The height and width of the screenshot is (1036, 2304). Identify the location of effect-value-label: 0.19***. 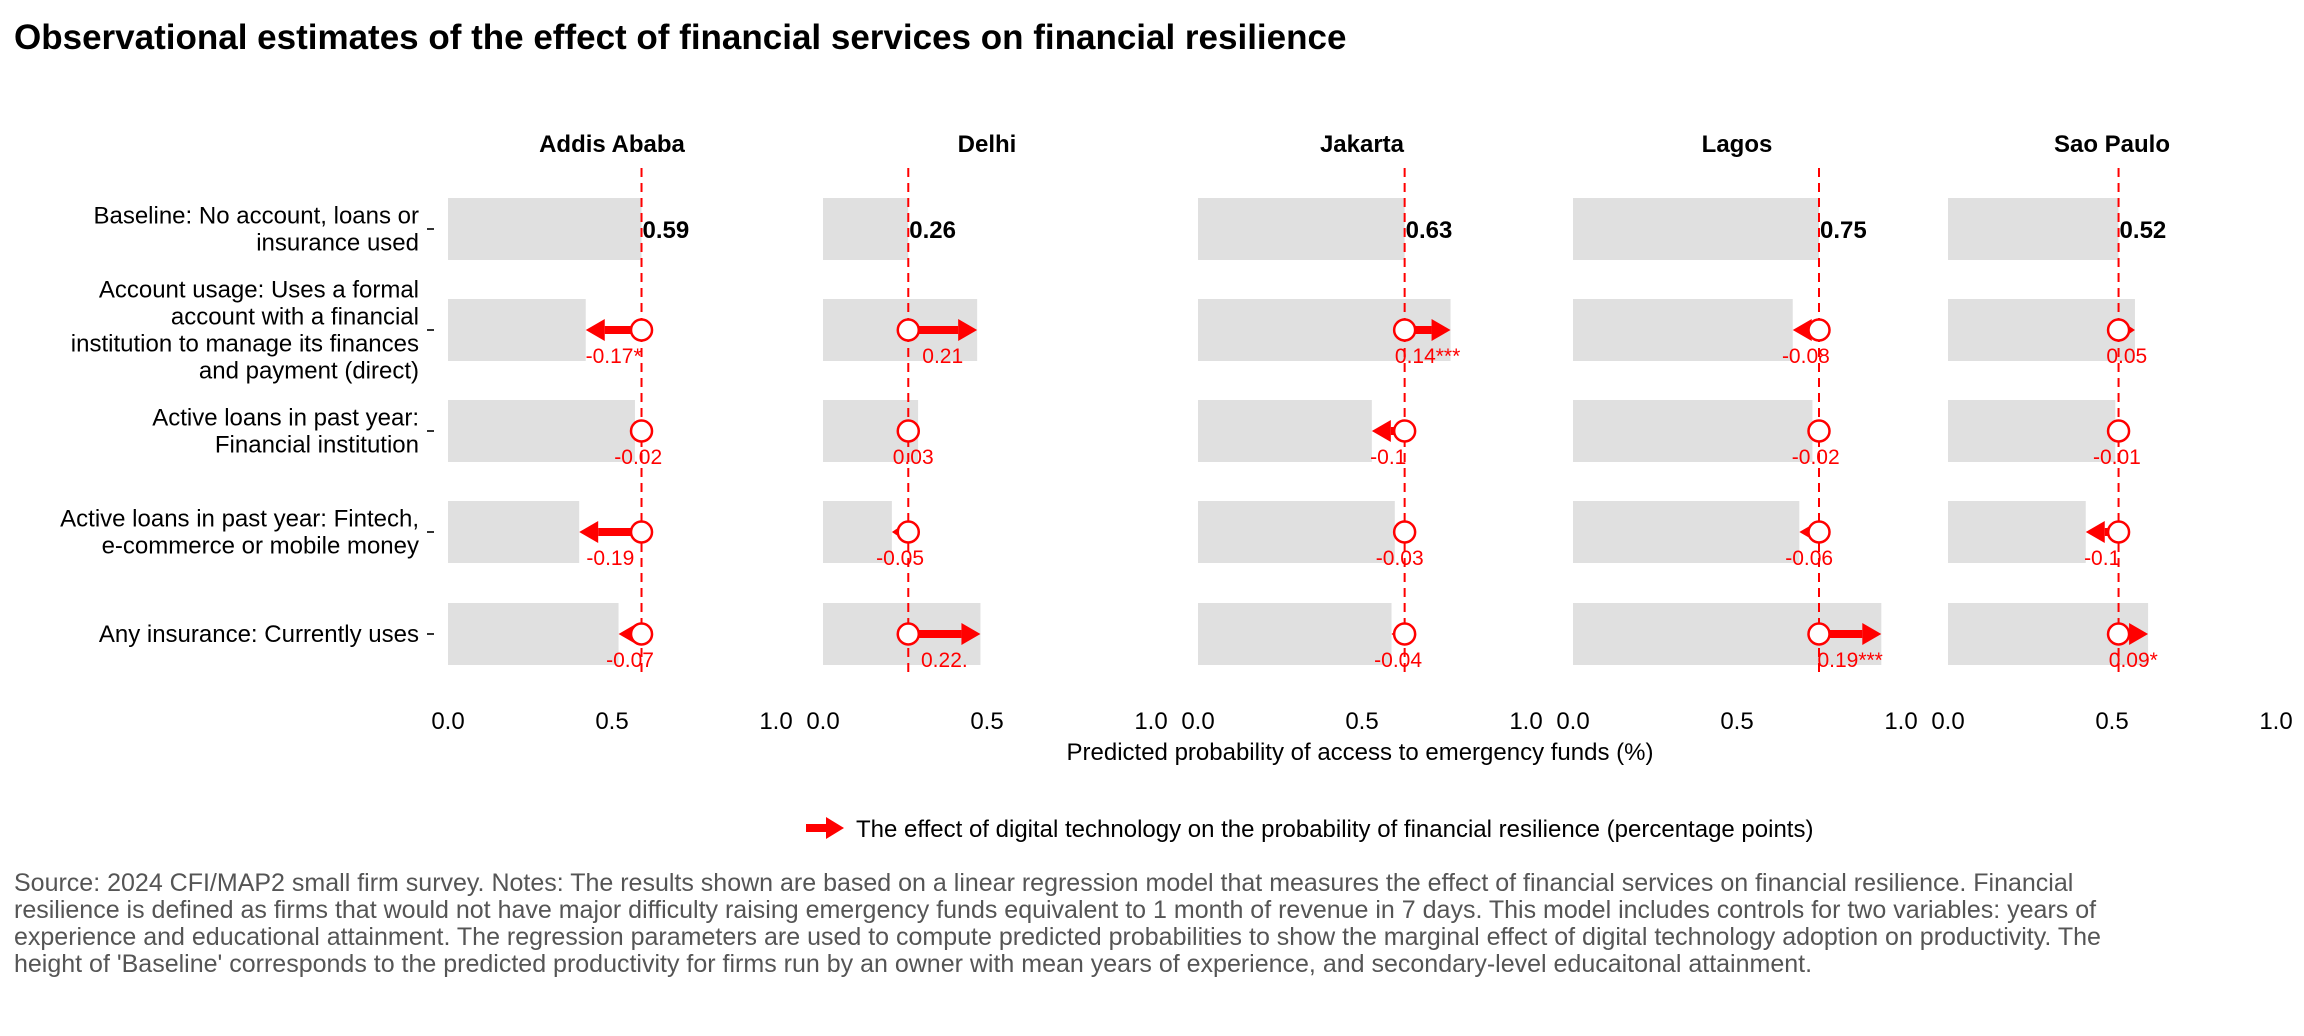
(1849, 660).